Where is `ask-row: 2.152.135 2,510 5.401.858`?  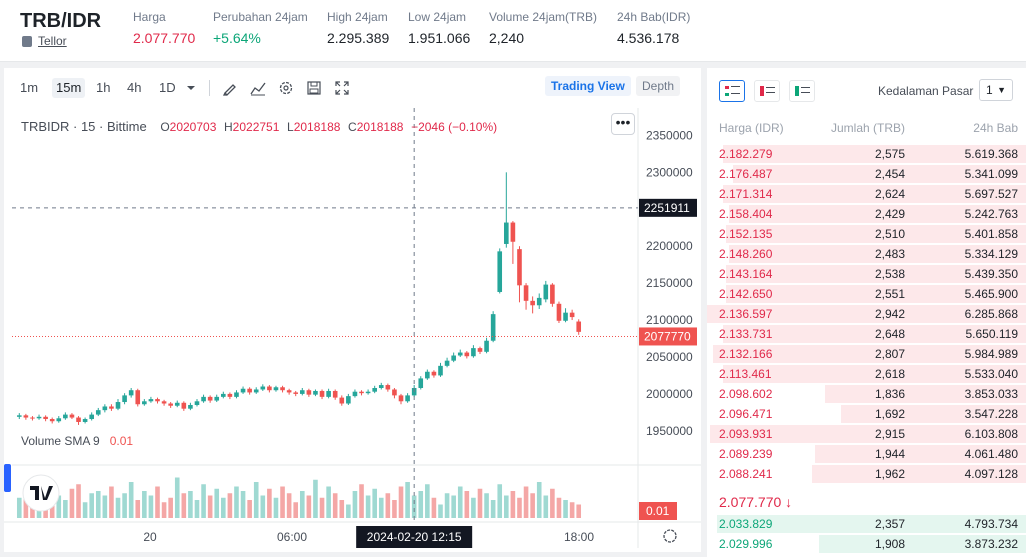
ask-row: 2.152.135 2,510 5.401.858 is located at coordinates (866, 234).